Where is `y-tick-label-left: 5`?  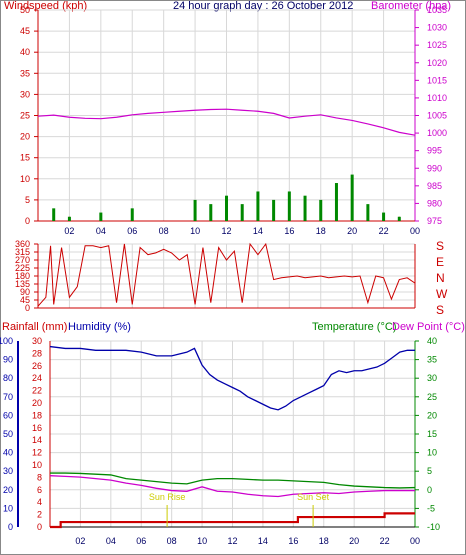
y-tick-label-left: 5 is located at coordinates (27, 200).